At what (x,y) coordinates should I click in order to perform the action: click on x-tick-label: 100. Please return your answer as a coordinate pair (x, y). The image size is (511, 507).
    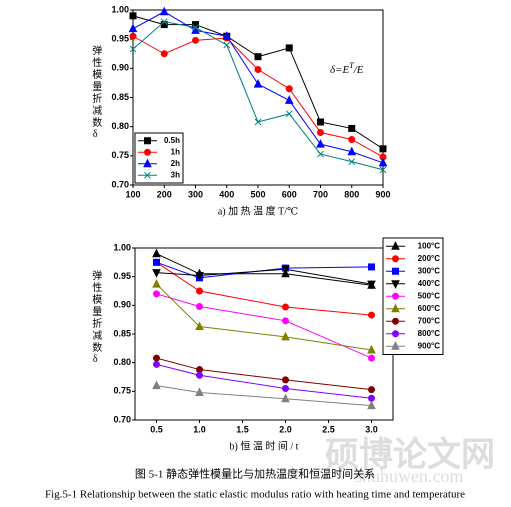
    Looking at the image, I should click on (132, 194).